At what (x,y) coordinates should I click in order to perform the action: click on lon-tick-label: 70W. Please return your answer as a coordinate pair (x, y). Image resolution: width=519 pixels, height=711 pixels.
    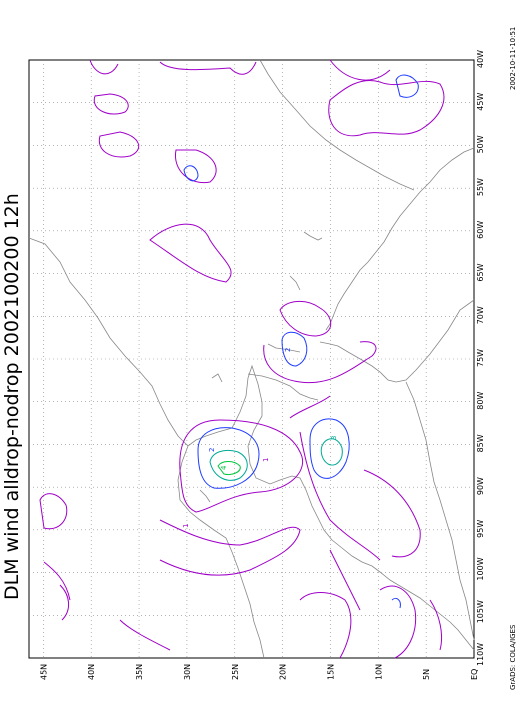
    Looking at the image, I should click on (480, 315).